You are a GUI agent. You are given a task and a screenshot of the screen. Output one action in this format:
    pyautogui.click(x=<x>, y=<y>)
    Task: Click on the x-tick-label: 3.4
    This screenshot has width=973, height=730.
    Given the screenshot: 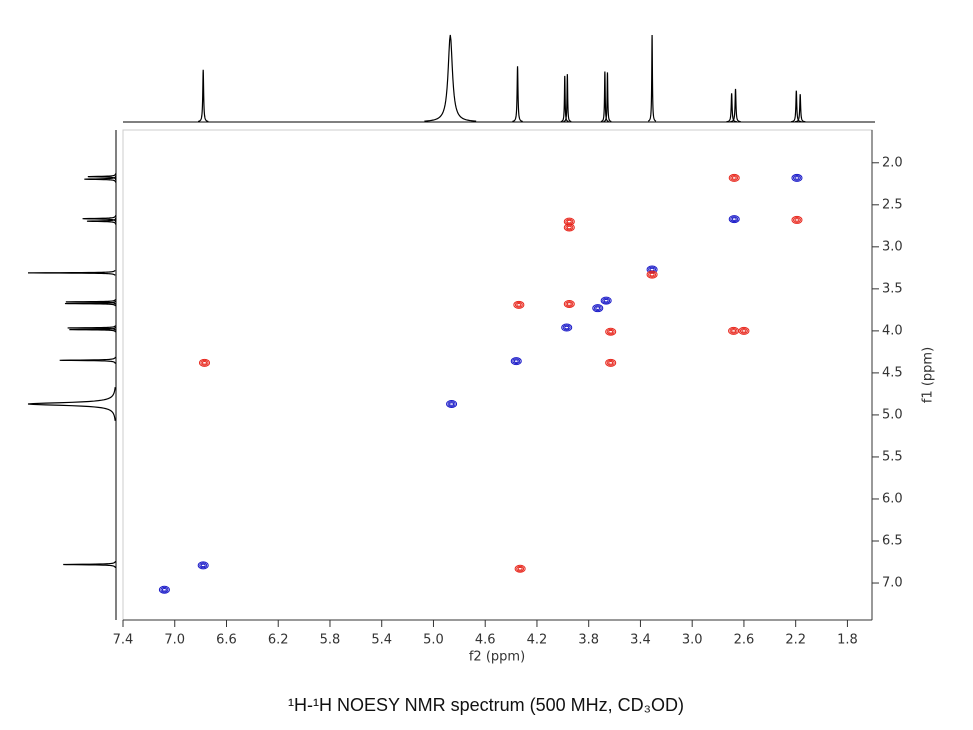 What is the action you would take?
    pyautogui.click(x=640, y=640)
    